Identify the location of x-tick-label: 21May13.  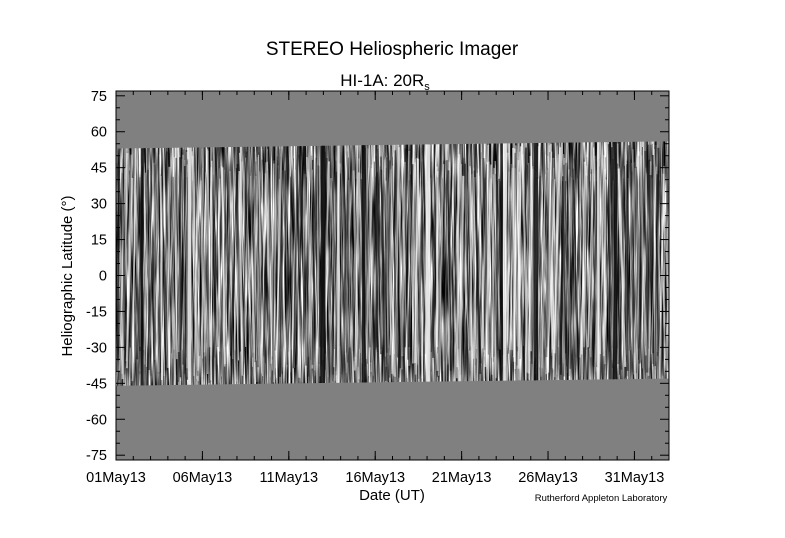
(462, 478).